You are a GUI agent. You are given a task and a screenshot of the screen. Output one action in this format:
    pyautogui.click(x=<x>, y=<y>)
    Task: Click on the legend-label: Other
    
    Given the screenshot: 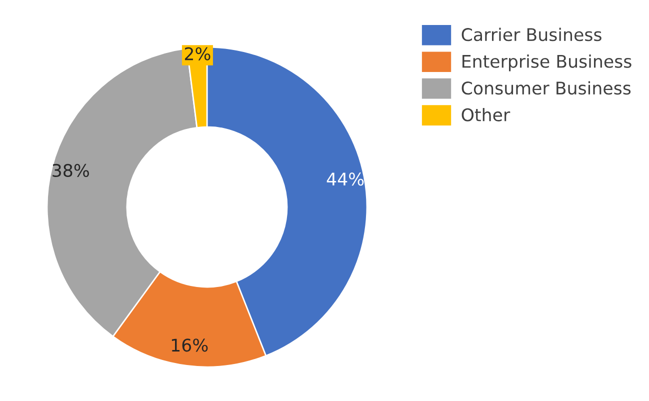 What is the action you would take?
    pyautogui.click(x=486, y=115)
    